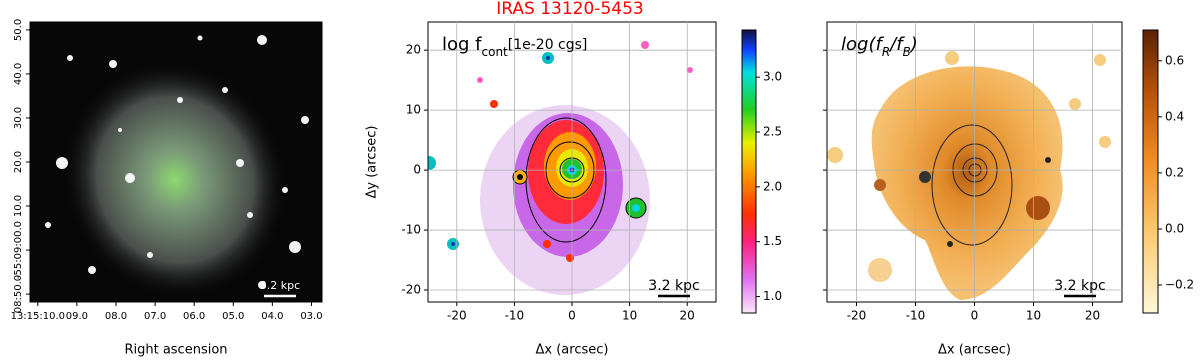 This screenshot has width=1200, height=361. Describe the element at coordinates (413, 50) in the screenshot. I see `y-tick-label: 20` at that location.